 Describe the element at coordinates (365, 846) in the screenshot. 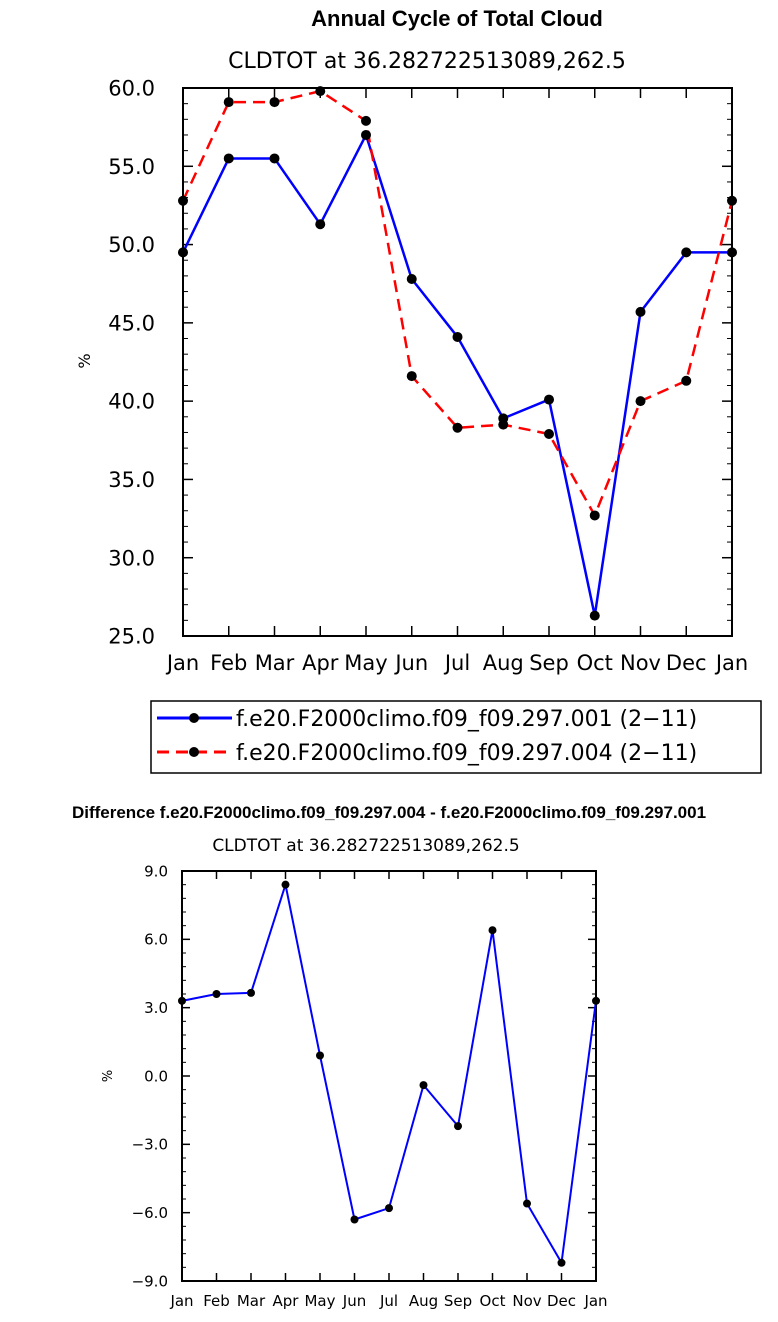

I see `bottom-chart-subtitle: CLDTOT at 36.282722513089,262.5` at that location.